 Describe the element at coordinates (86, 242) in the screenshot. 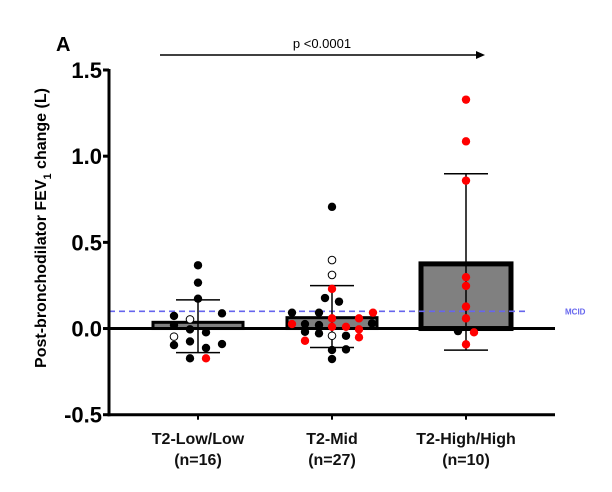

I see `y-tick-label: 0.5` at that location.